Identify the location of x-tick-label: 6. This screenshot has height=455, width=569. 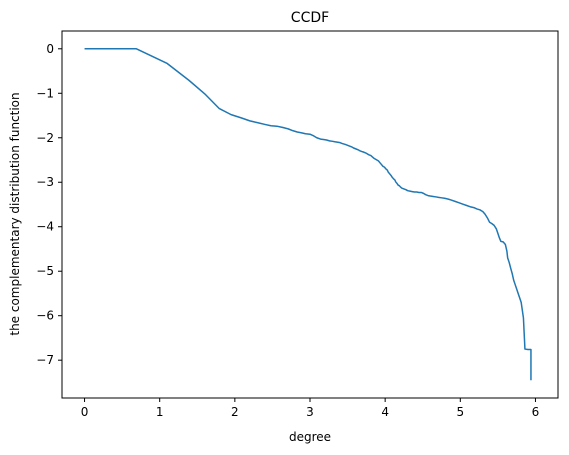
(536, 412).